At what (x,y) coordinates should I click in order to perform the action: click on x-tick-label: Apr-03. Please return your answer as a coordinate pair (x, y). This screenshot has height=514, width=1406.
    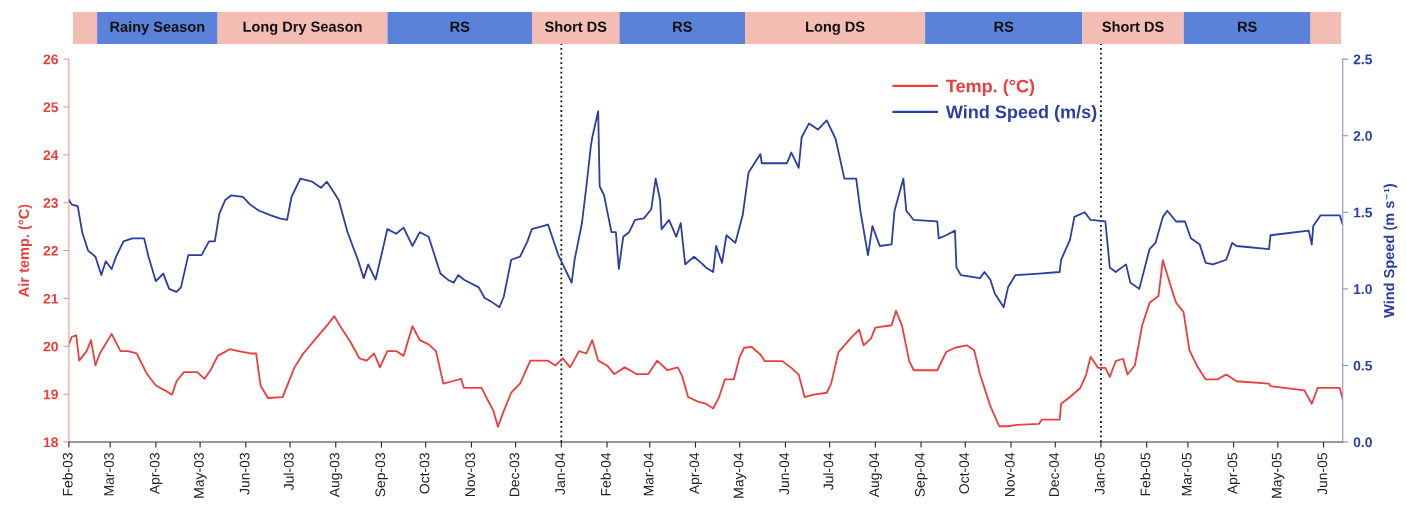
    Looking at the image, I should click on (156, 474).